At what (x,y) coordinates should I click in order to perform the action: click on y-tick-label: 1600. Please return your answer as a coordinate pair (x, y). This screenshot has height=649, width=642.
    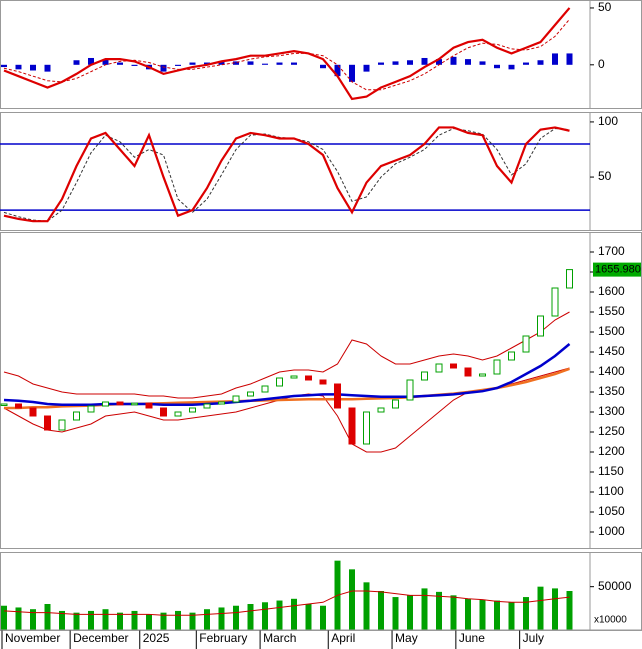
    Looking at the image, I should click on (611, 291).